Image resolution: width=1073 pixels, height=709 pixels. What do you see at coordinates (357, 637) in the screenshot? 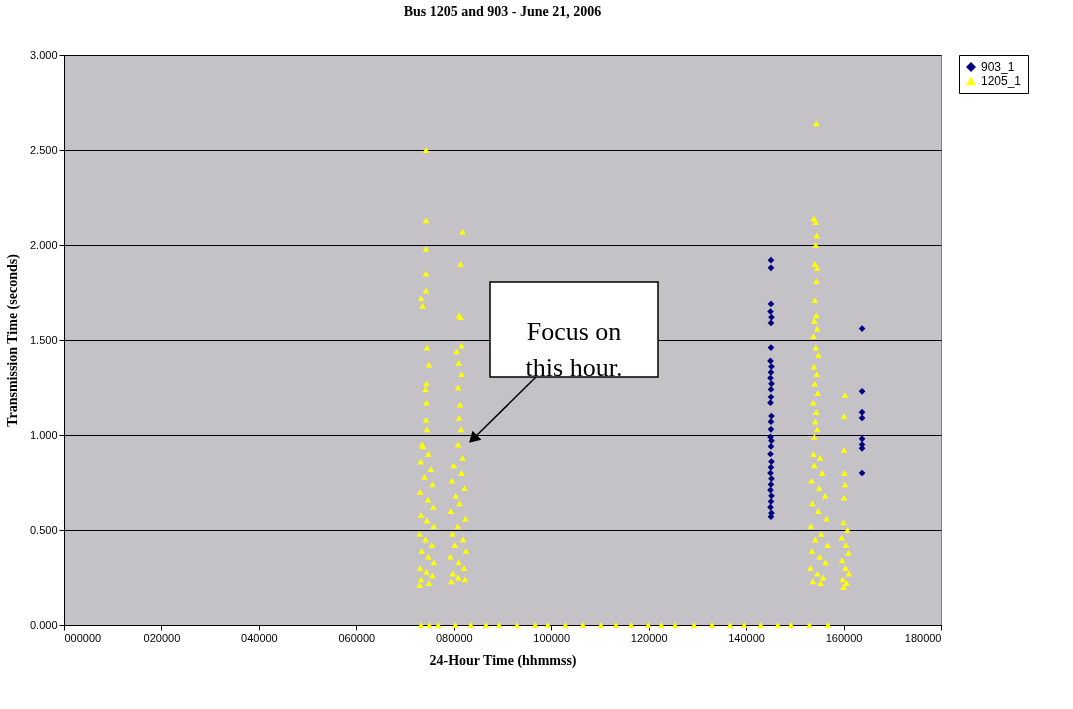
I see `x-tick-label: 060000` at bounding box center [357, 637].